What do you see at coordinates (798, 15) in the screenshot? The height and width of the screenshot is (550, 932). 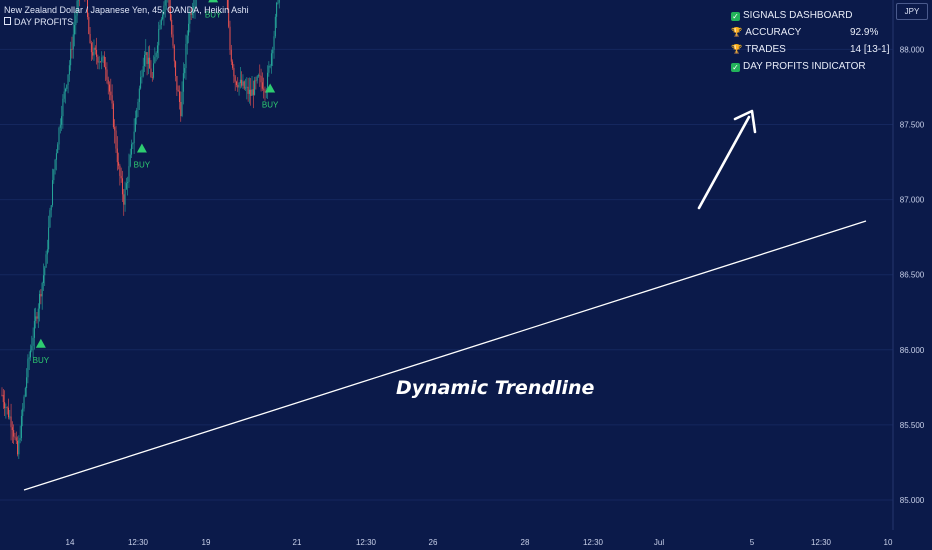 I see `dashboard-label: SIGNALS DASHBOARD` at bounding box center [798, 15].